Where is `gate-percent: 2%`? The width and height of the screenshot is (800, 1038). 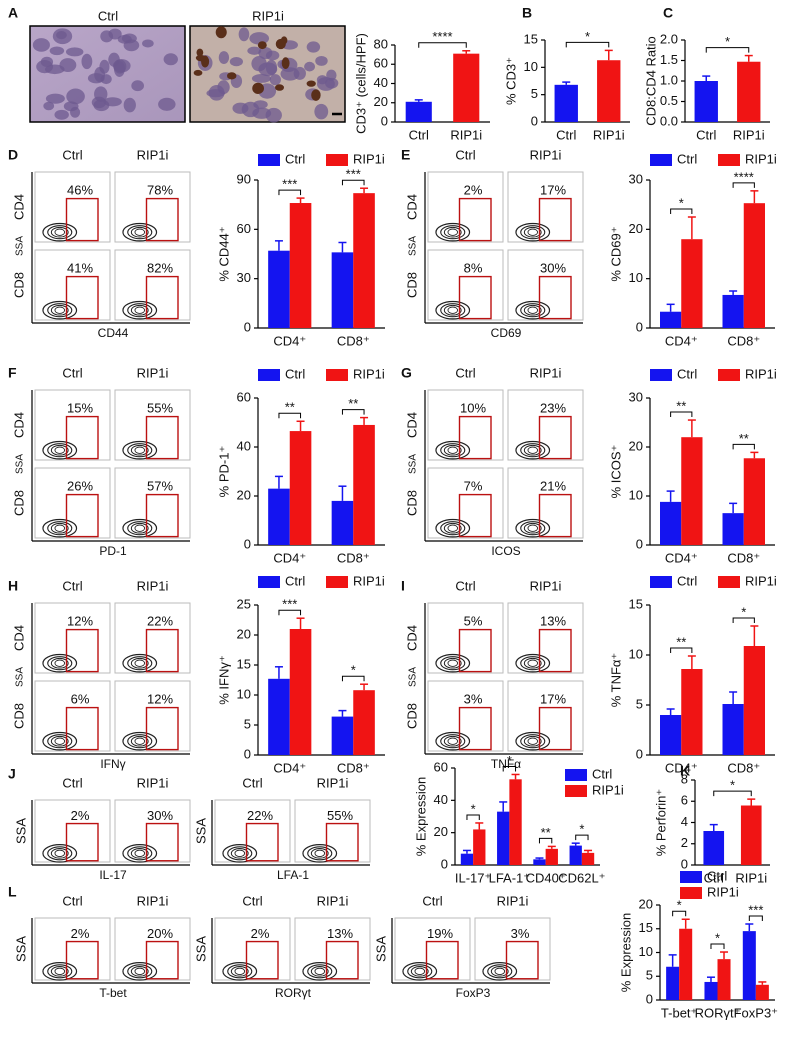 gate-percent: 2% is located at coordinates (260, 933).